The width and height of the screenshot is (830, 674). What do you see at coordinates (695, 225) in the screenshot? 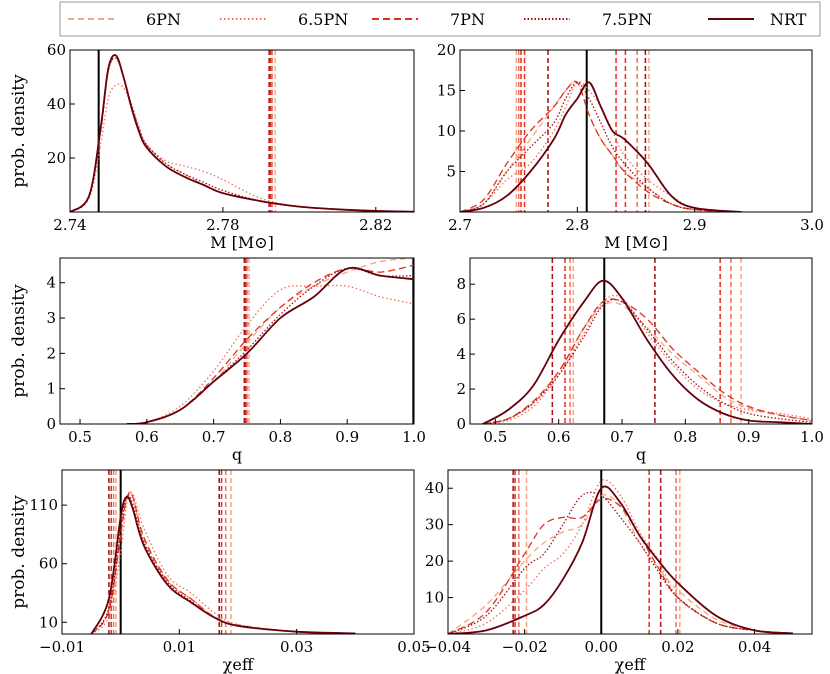
I see `x-tick-label: 2.9` at bounding box center [695, 225].